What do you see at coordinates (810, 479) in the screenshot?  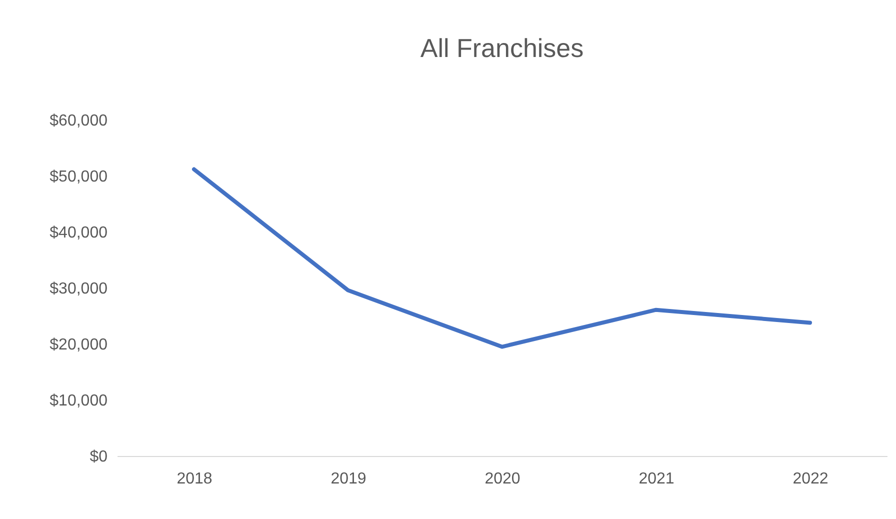 I see `x-tick-label: 2022` at bounding box center [810, 479].